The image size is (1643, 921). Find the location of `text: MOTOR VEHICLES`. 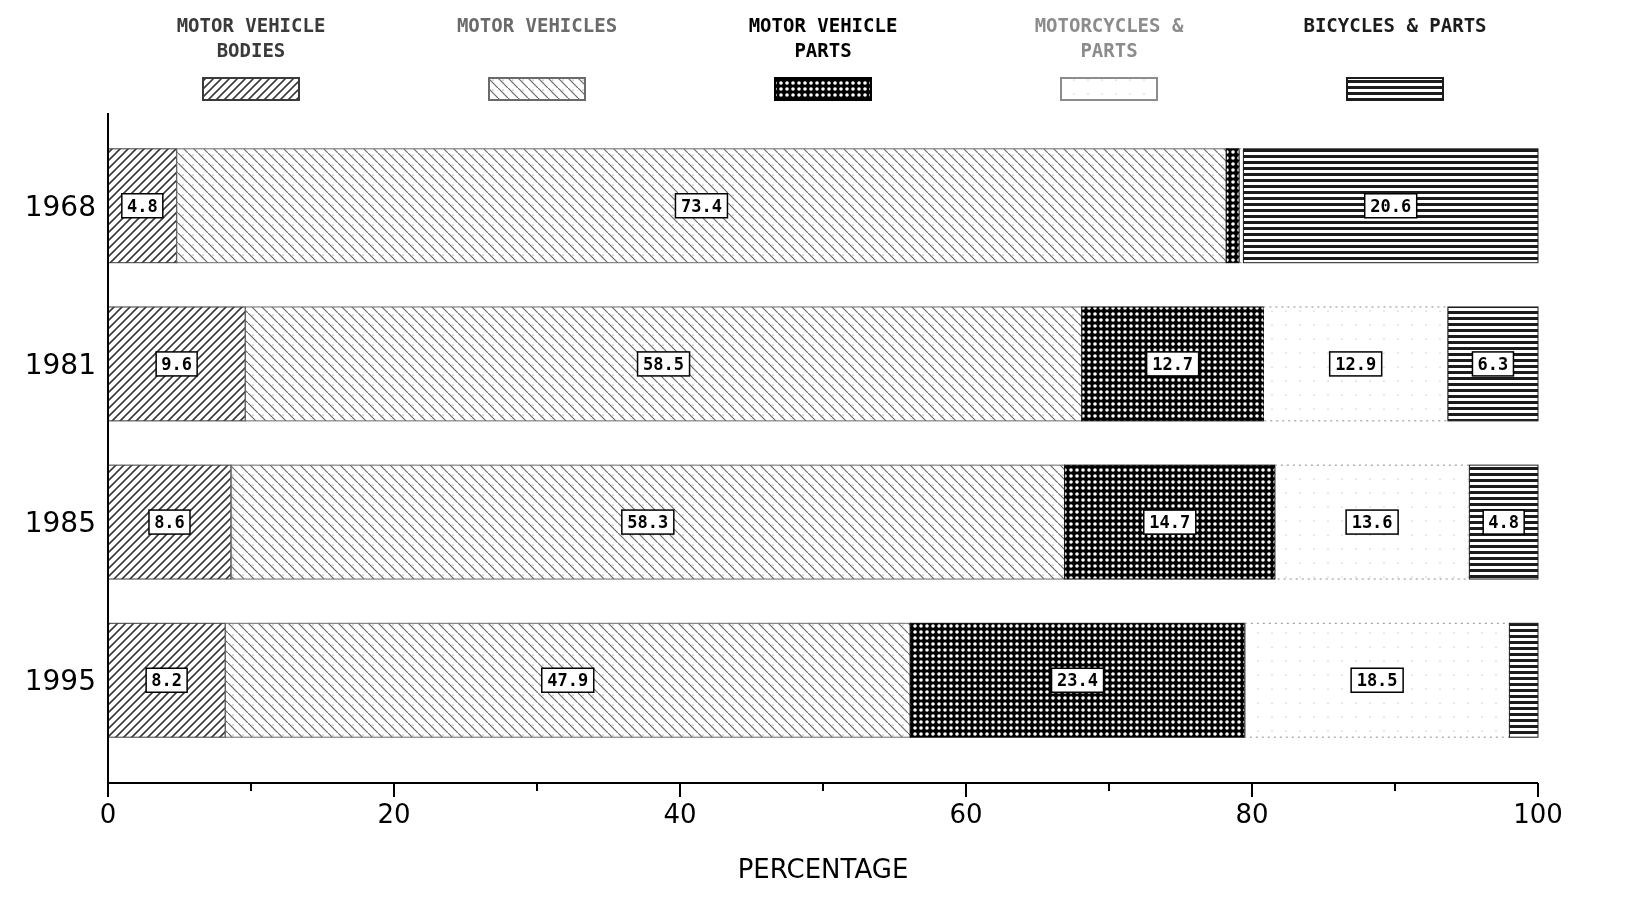

text: MOTOR VEHICLES is located at coordinates (537, 25).